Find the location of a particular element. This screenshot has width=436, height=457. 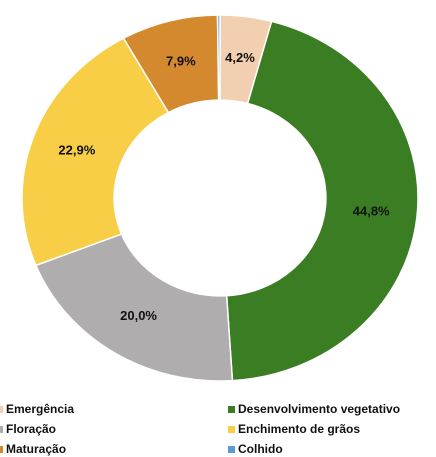

legend-label: Desenvolvimento vegetativo is located at coordinates (319, 409).